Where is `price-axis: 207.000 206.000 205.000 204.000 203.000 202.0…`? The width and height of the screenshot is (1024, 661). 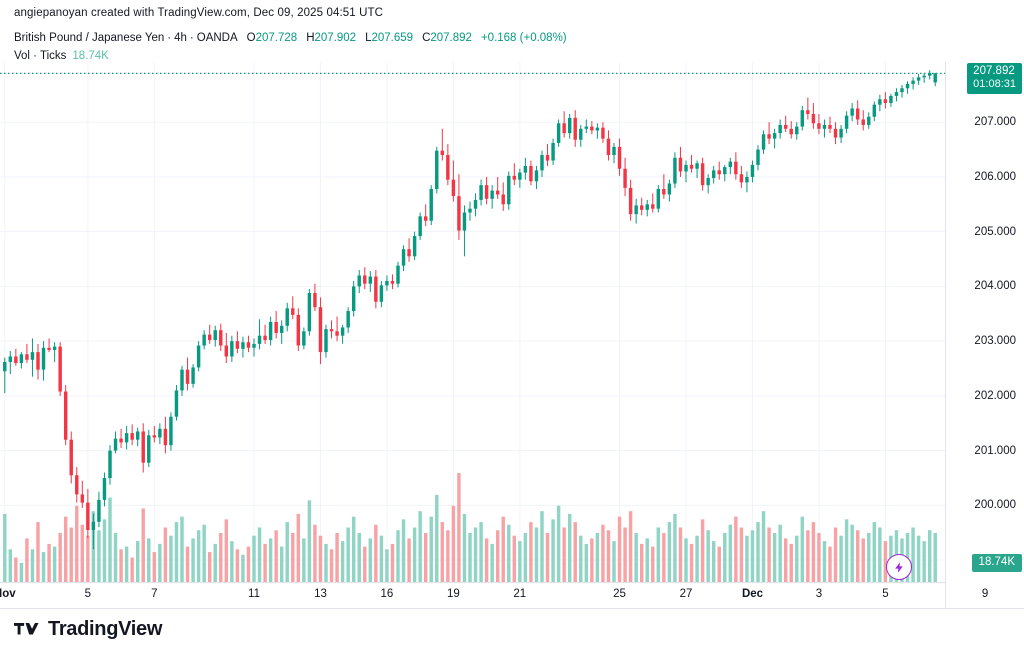 price-axis: 207.000 206.000 205.000 204.000 203.000 202.0… is located at coordinates (985, 322).